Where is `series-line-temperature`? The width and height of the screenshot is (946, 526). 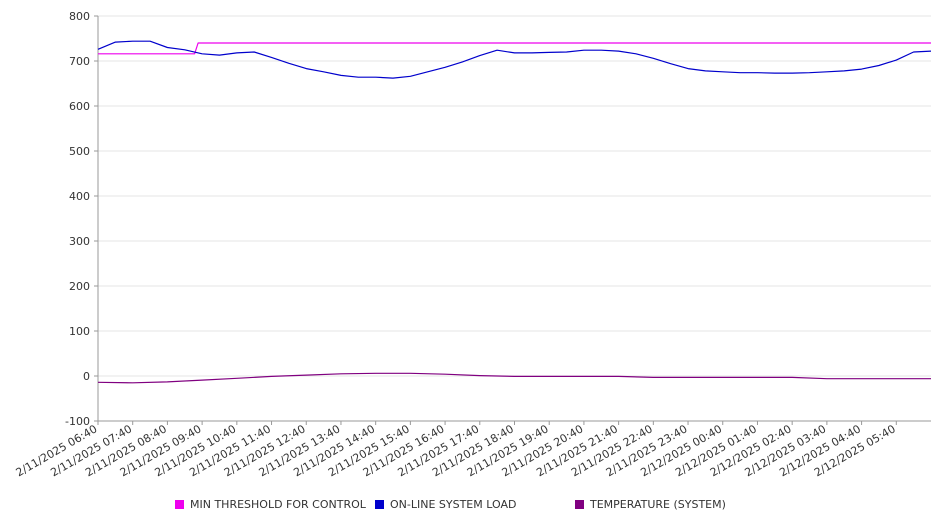
series-line-temperature is located at coordinates (514, 378).